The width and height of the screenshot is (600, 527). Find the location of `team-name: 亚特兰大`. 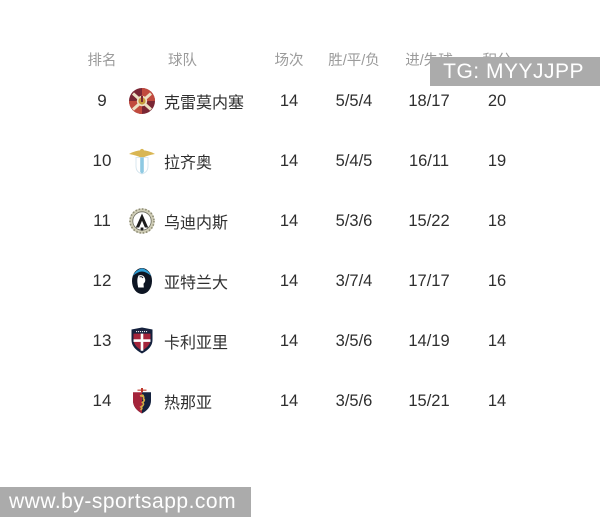

team-name: 亚特兰大 is located at coordinates (196, 283).